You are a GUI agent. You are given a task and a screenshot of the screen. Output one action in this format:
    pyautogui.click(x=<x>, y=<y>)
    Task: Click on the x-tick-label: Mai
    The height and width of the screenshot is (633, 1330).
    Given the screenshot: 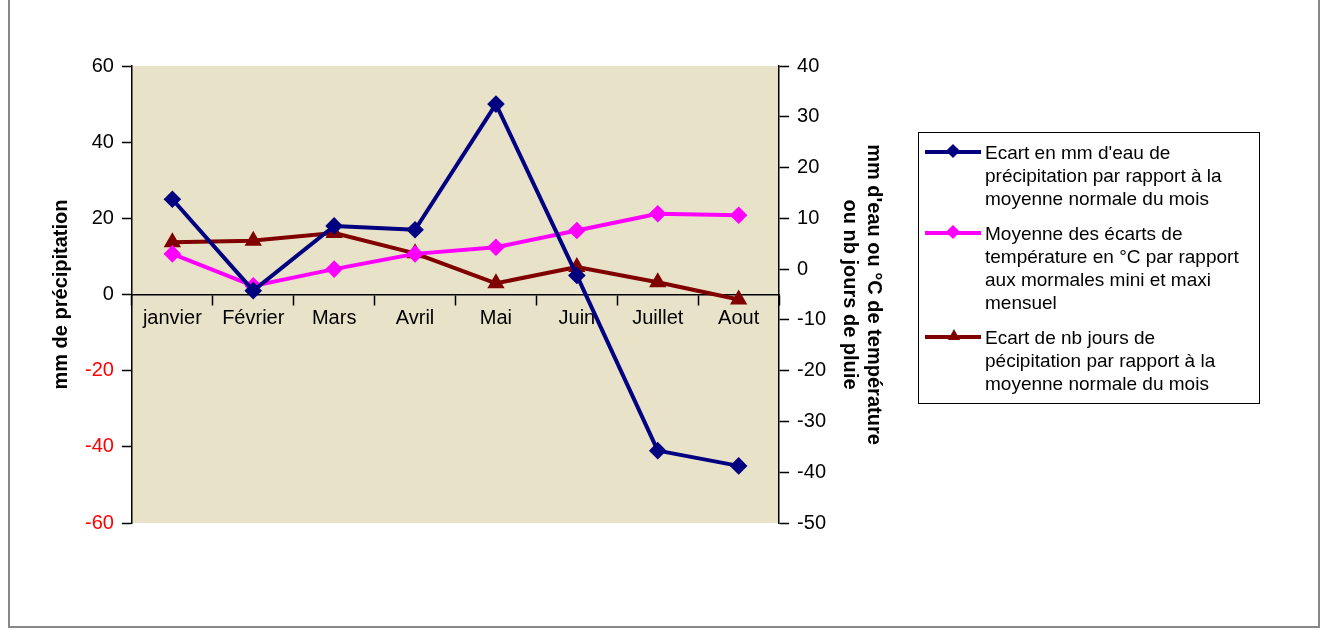 What is the action you would take?
    pyautogui.click(x=496, y=317)
    